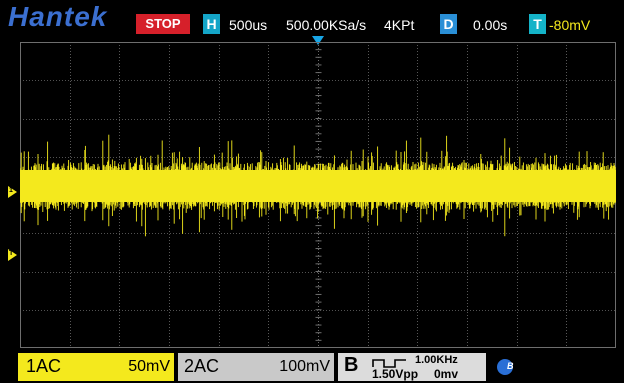 This screenshot has height=383, width=624. Describe the element at coordinates (12, 255) in the screenshot. I see `trigger-level-marker: T` at that location.